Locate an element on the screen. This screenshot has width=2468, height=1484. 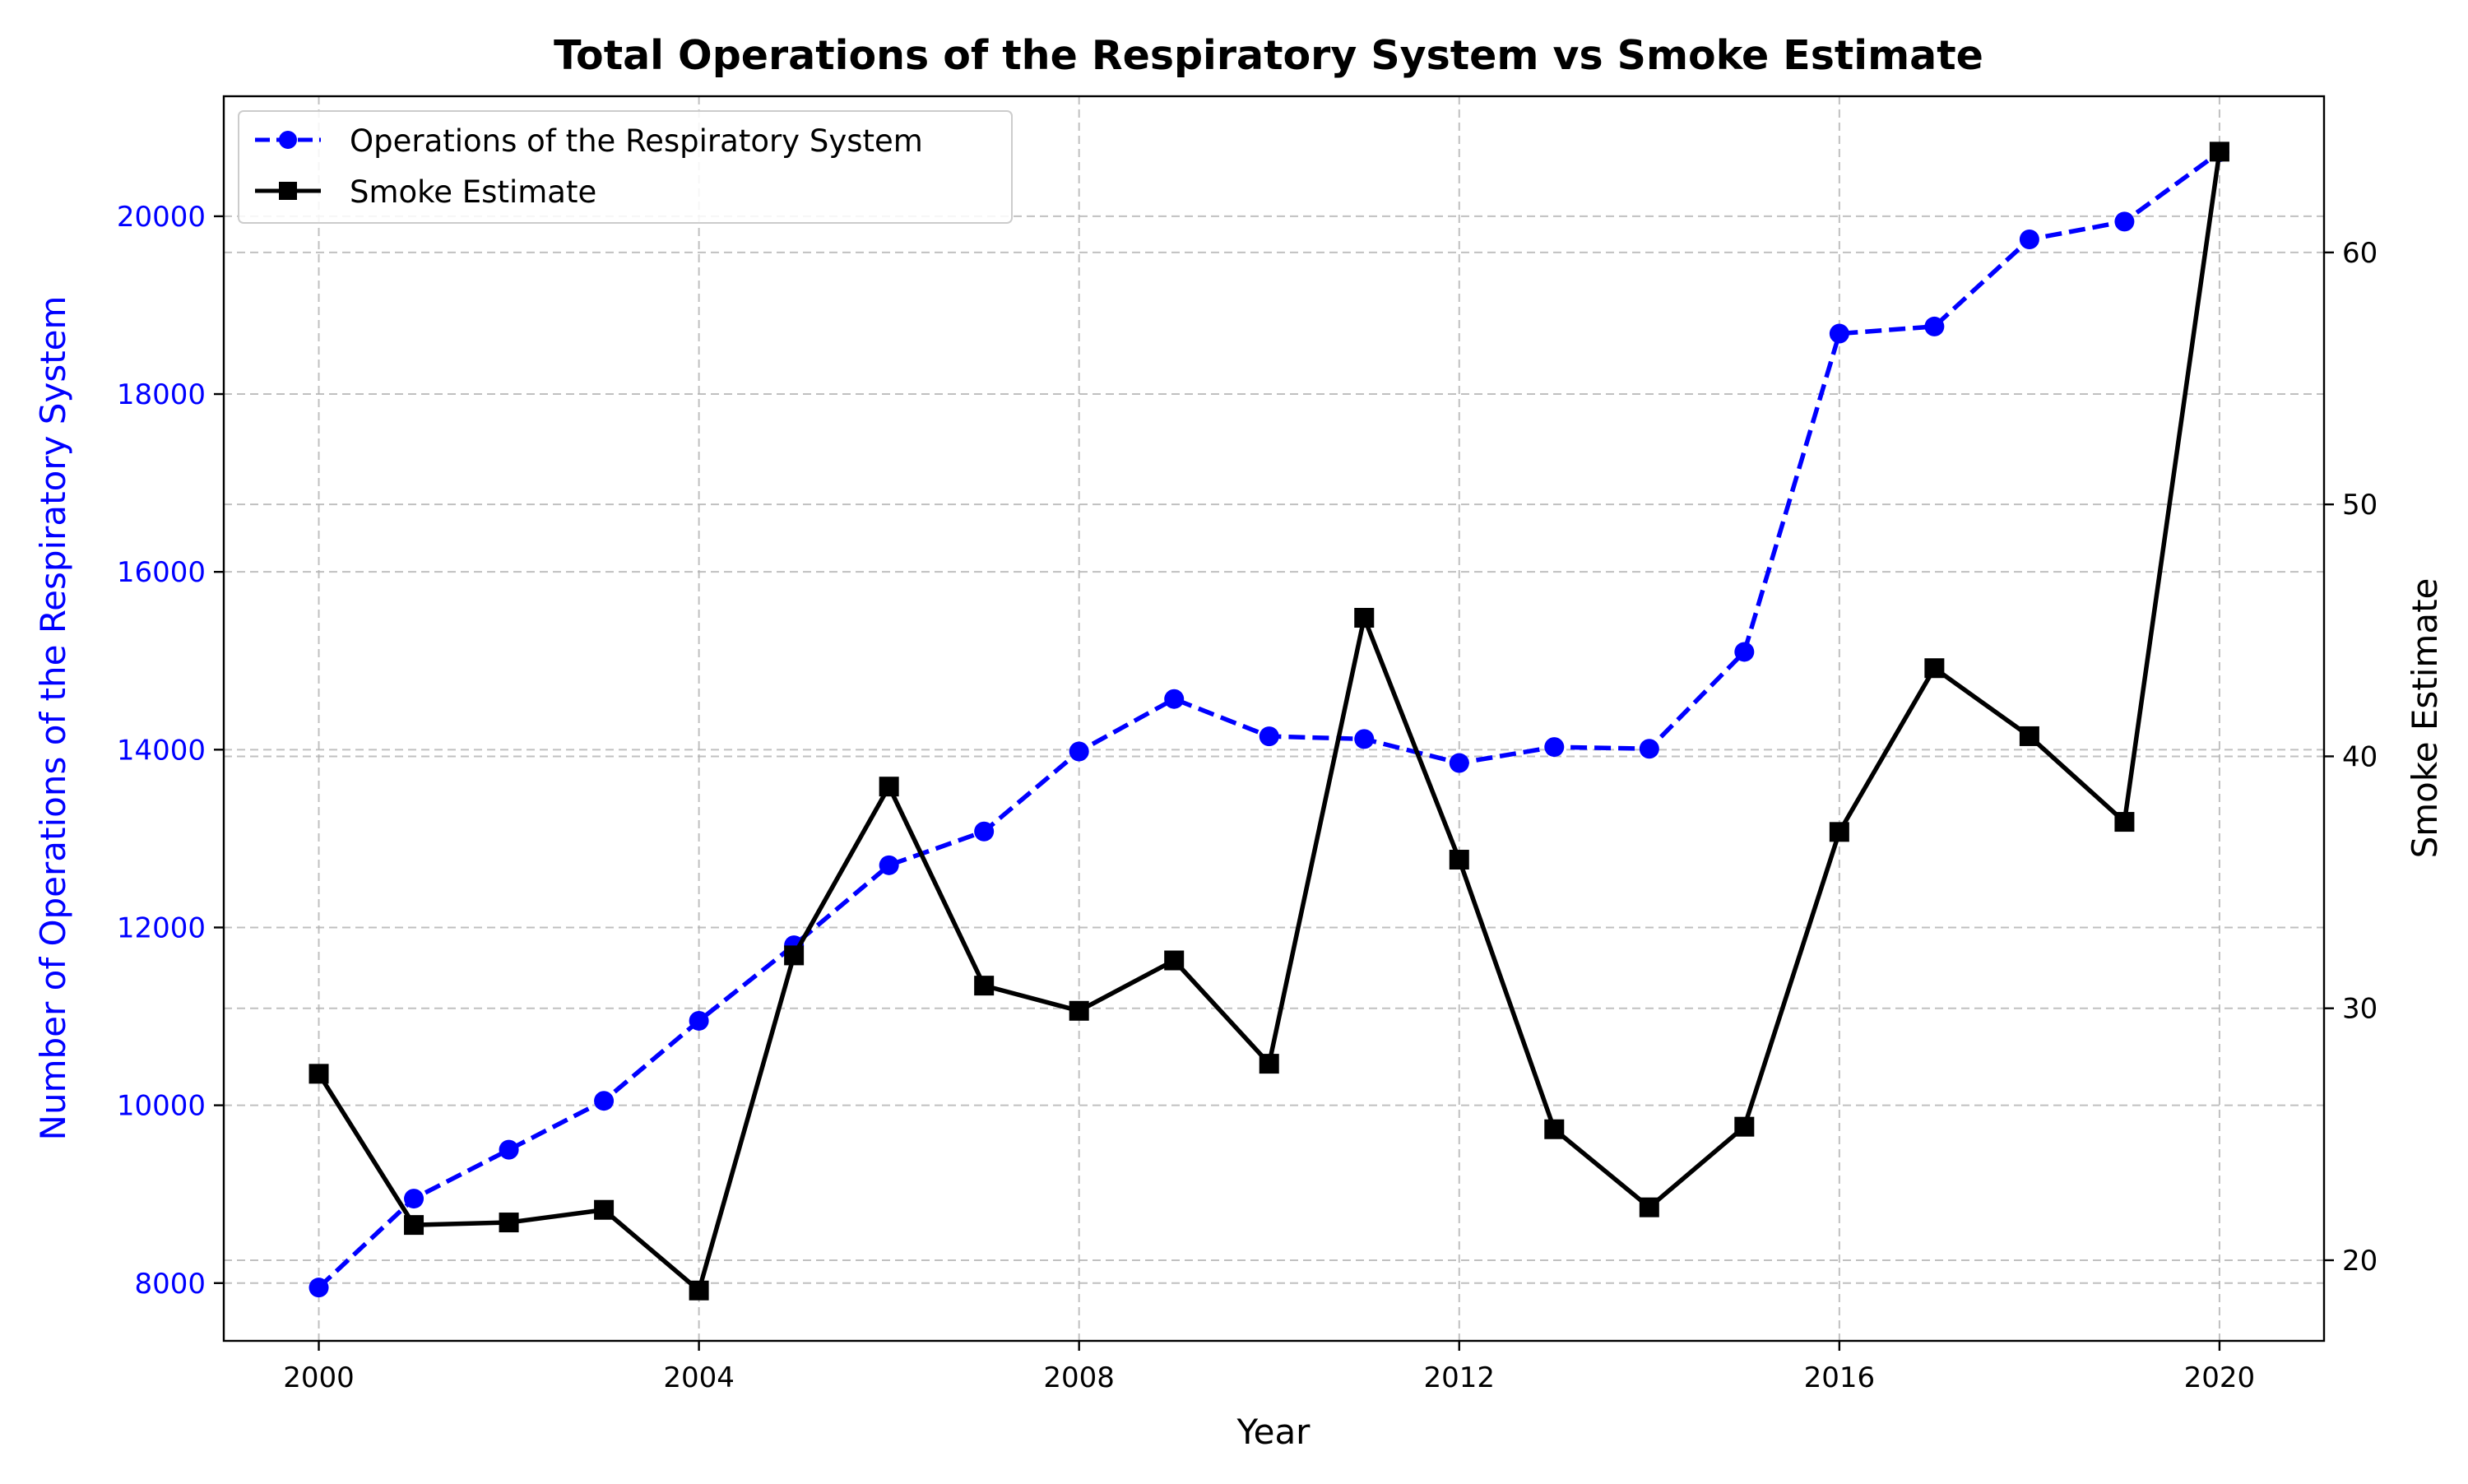
legend-marker-operations is located at coordinates (288, 140).